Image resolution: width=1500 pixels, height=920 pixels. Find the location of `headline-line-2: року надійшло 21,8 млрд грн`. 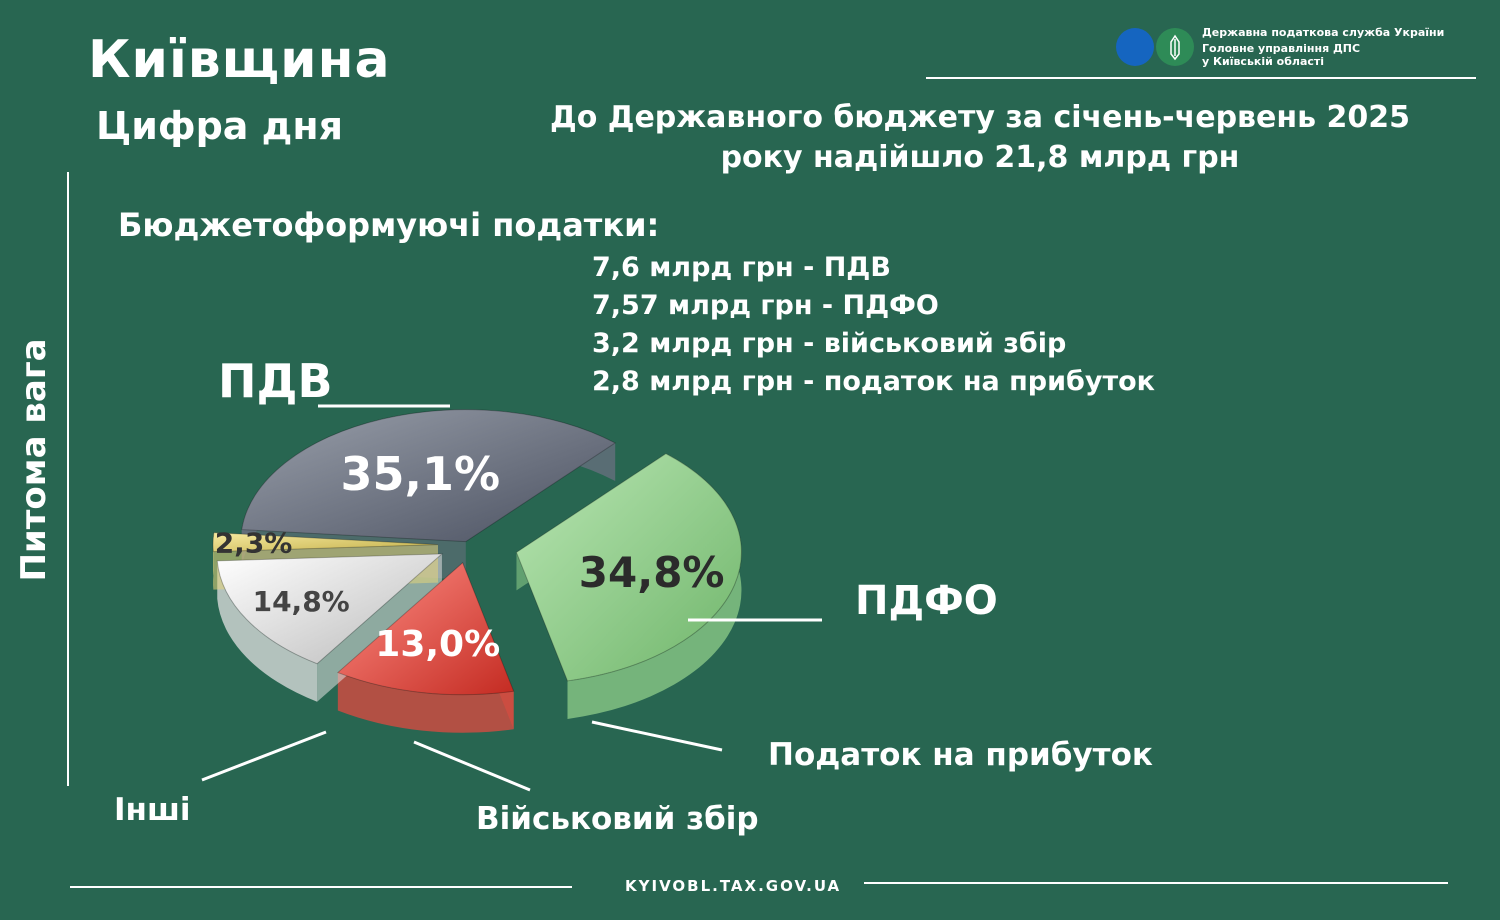

headline-line-2: року надійшло 21,8 млрд грн is located at coordinates (980, 157).